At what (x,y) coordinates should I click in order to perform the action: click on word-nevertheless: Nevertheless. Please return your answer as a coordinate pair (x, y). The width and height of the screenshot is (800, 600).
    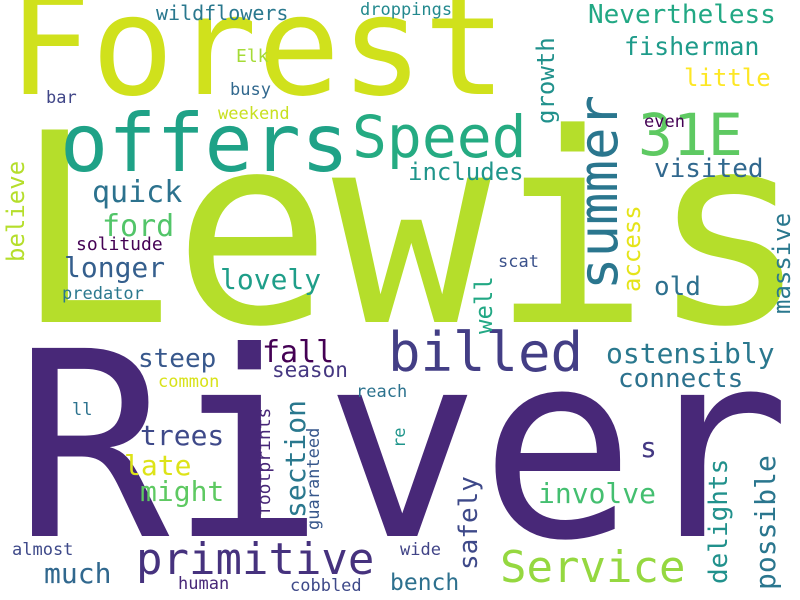
    Looking at the image, I should click on (682, 15).